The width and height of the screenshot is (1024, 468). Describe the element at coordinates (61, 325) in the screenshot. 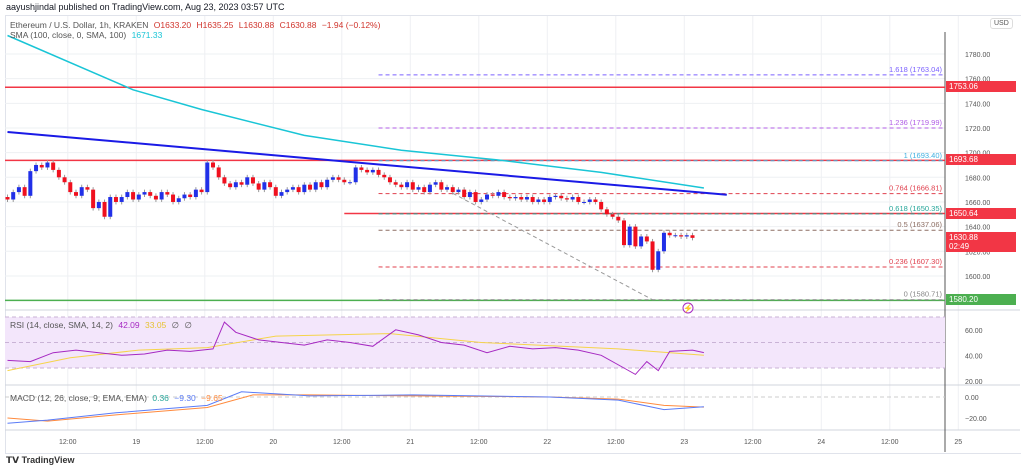

I see `rsi-label: RSI (14, close, SMA, 14, 2)` at that location.